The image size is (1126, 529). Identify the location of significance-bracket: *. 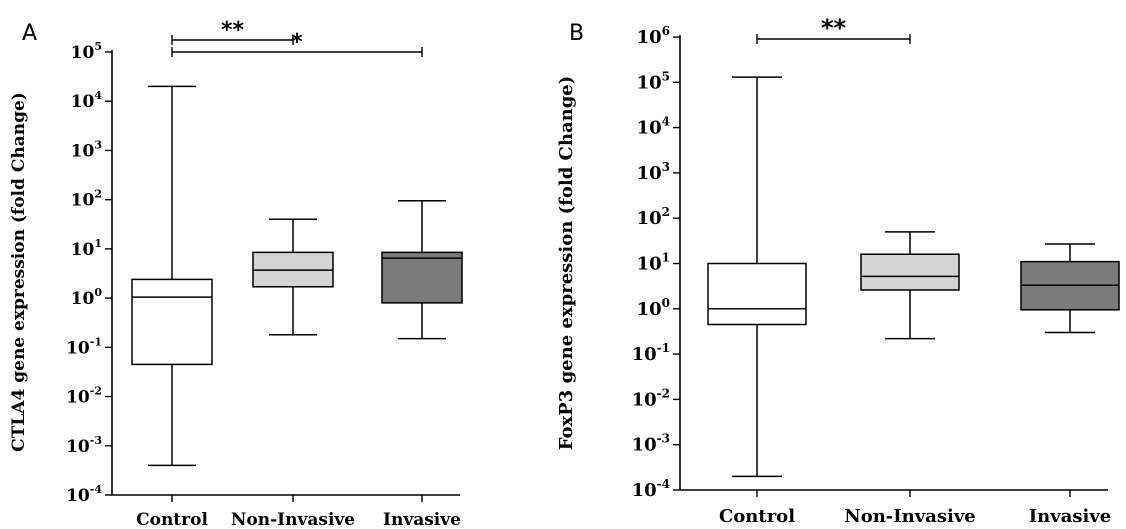
(297, 43).